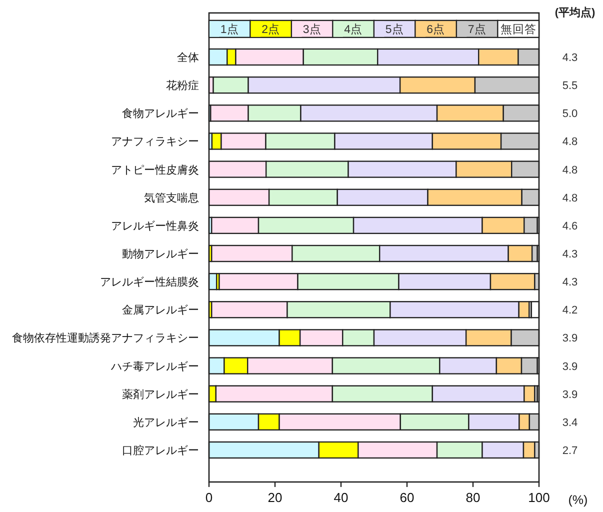 The height and width of the screenshot is (512, 603). What do you see at coordinates (275, 497) in the screenshot?
I see `x-tick-label: 20` at bounding box center [275, 497].